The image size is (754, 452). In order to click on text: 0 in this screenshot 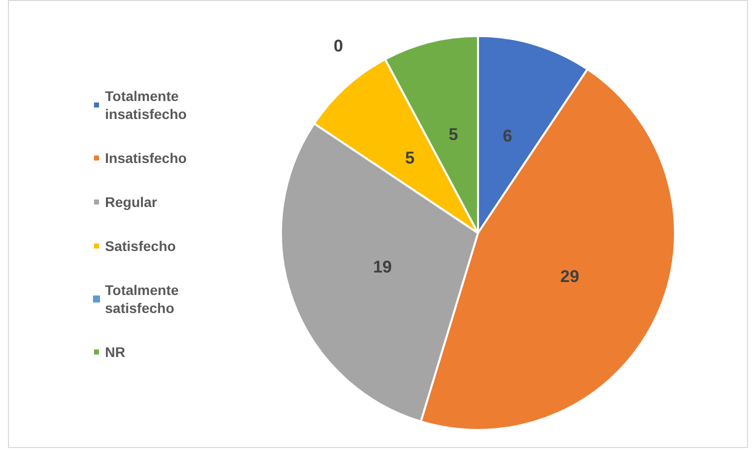, I will do `click(339, 46)`.